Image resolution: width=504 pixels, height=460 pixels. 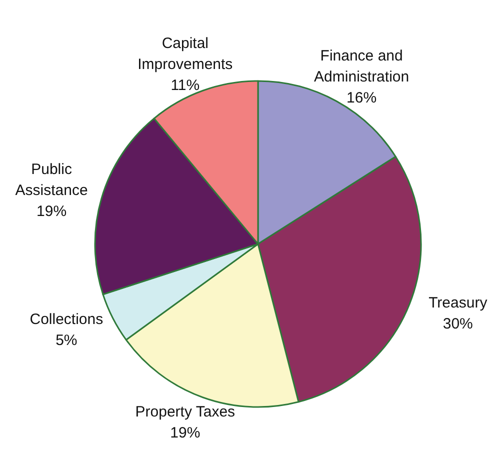 What do you see at coordinates (185, 411) in the screenshot?
I see `slice-label: Property Taxes` at bounding box center [185, 411].